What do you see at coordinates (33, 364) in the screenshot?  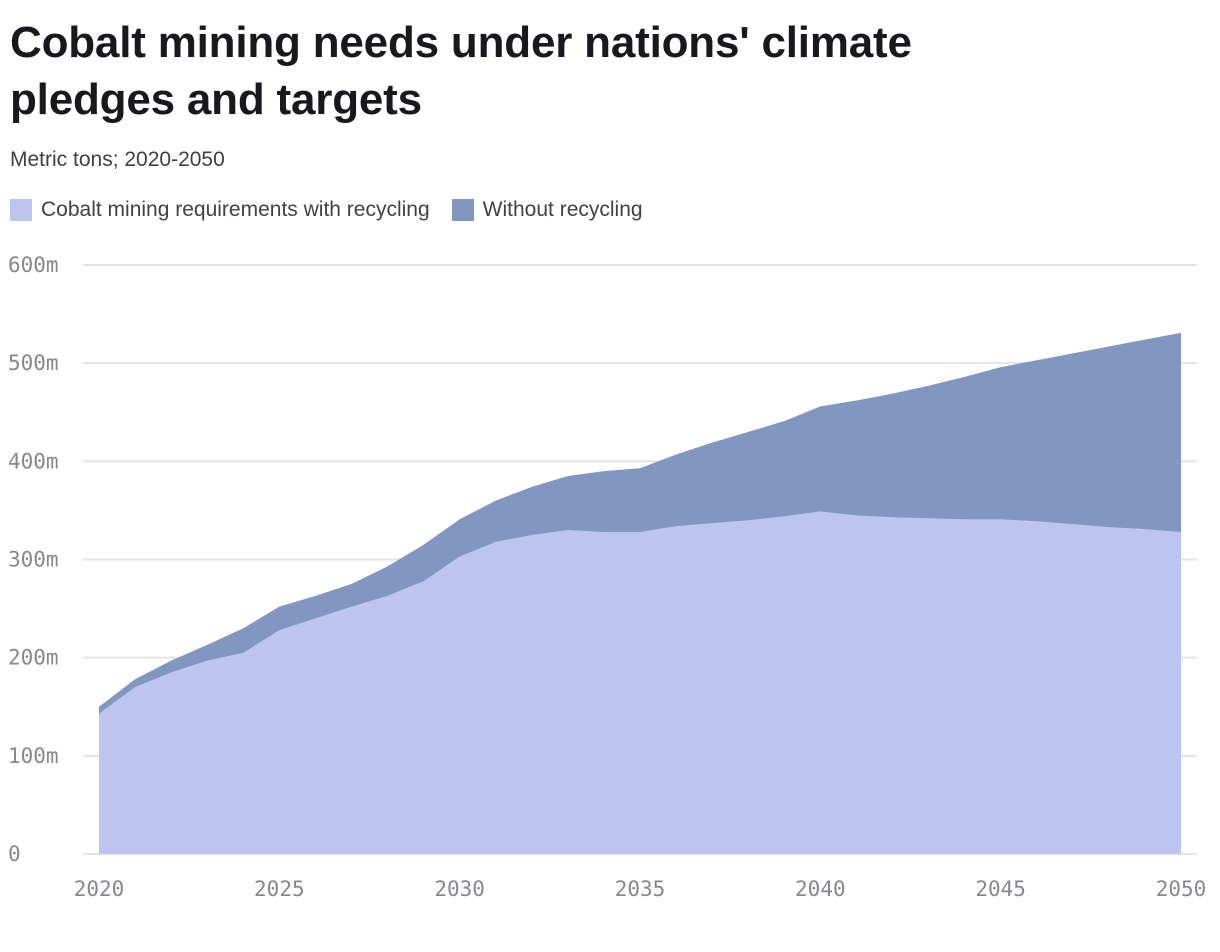 I see `y-axis-tick-label: 500m` at bounding box center [33, 364].